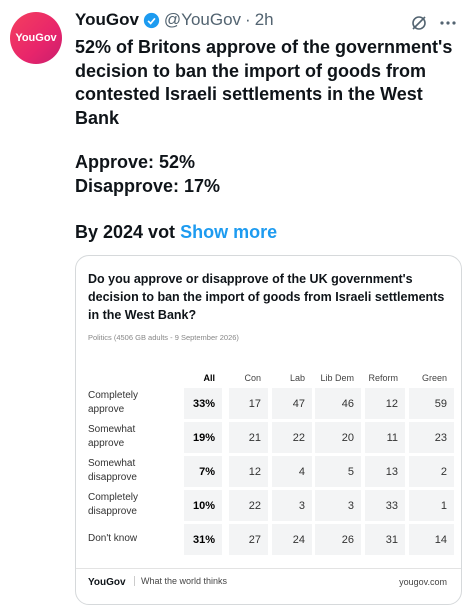 The width and height of the screenshot is (471, 605). I want to click on truncated-text: By 2024 vot, so click(125, 232).